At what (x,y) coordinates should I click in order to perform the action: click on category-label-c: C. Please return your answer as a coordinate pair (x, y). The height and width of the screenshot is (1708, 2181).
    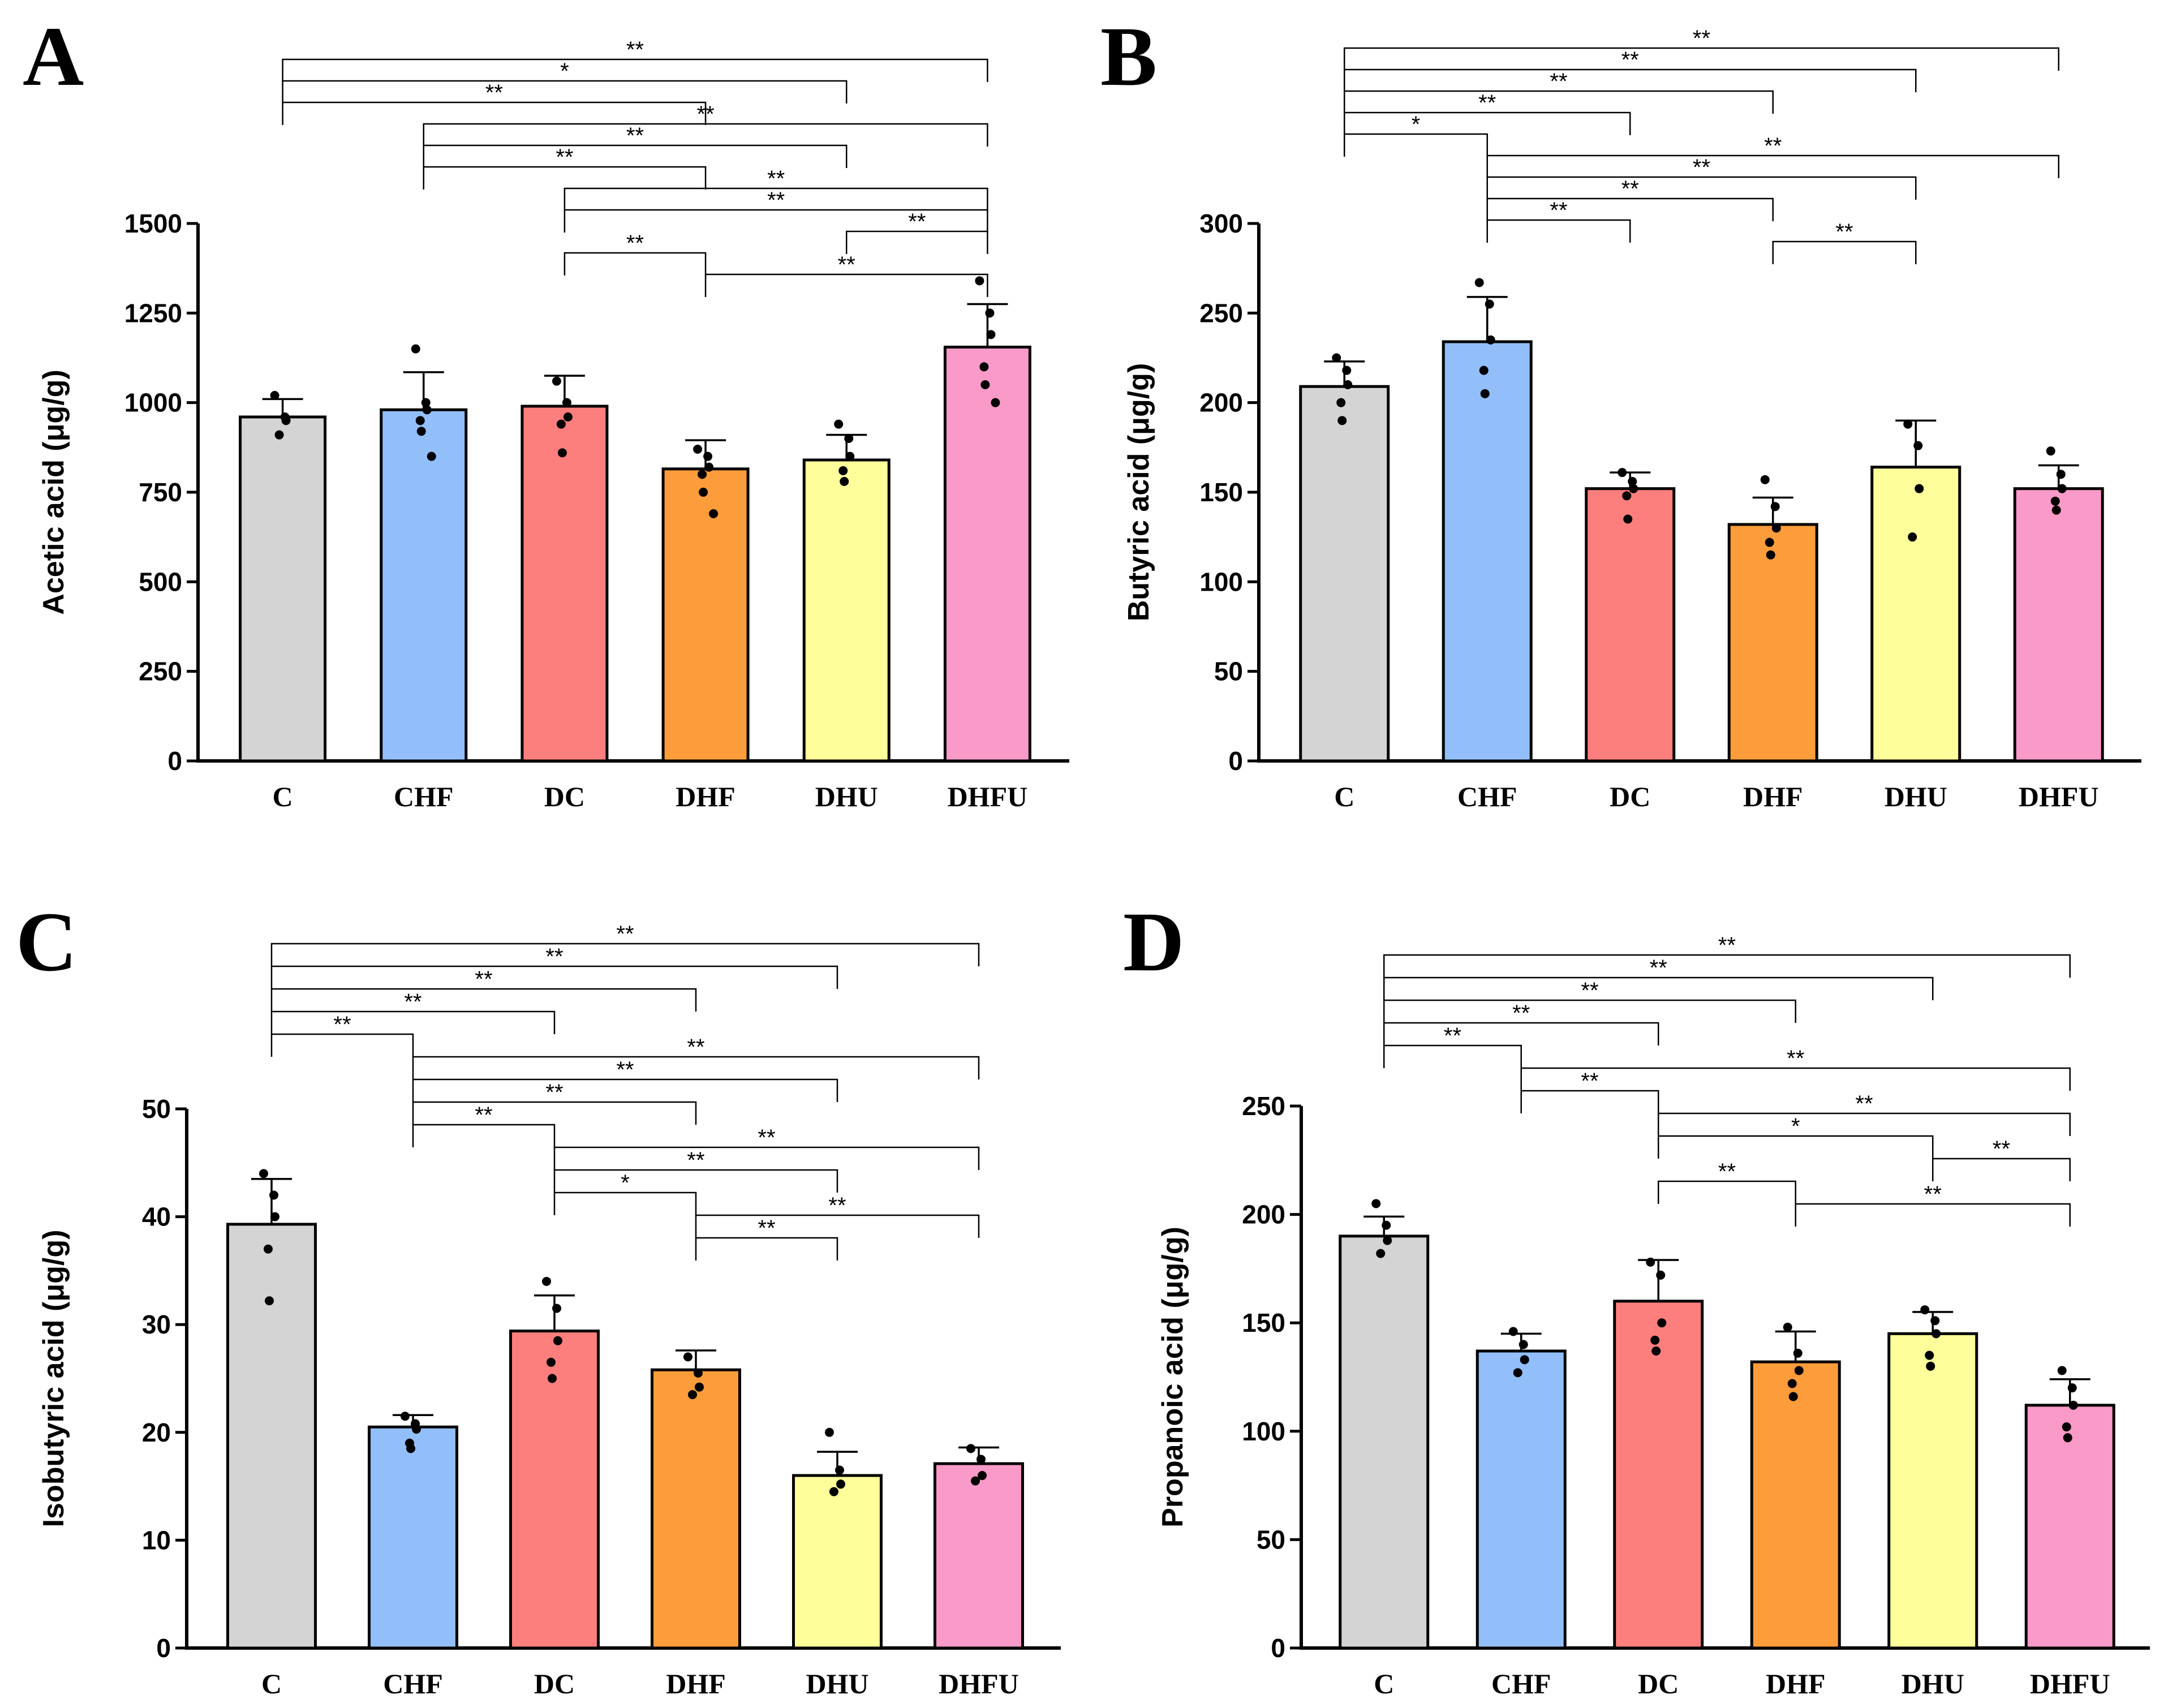
    Looking at the image, I should click on (271, 1684).